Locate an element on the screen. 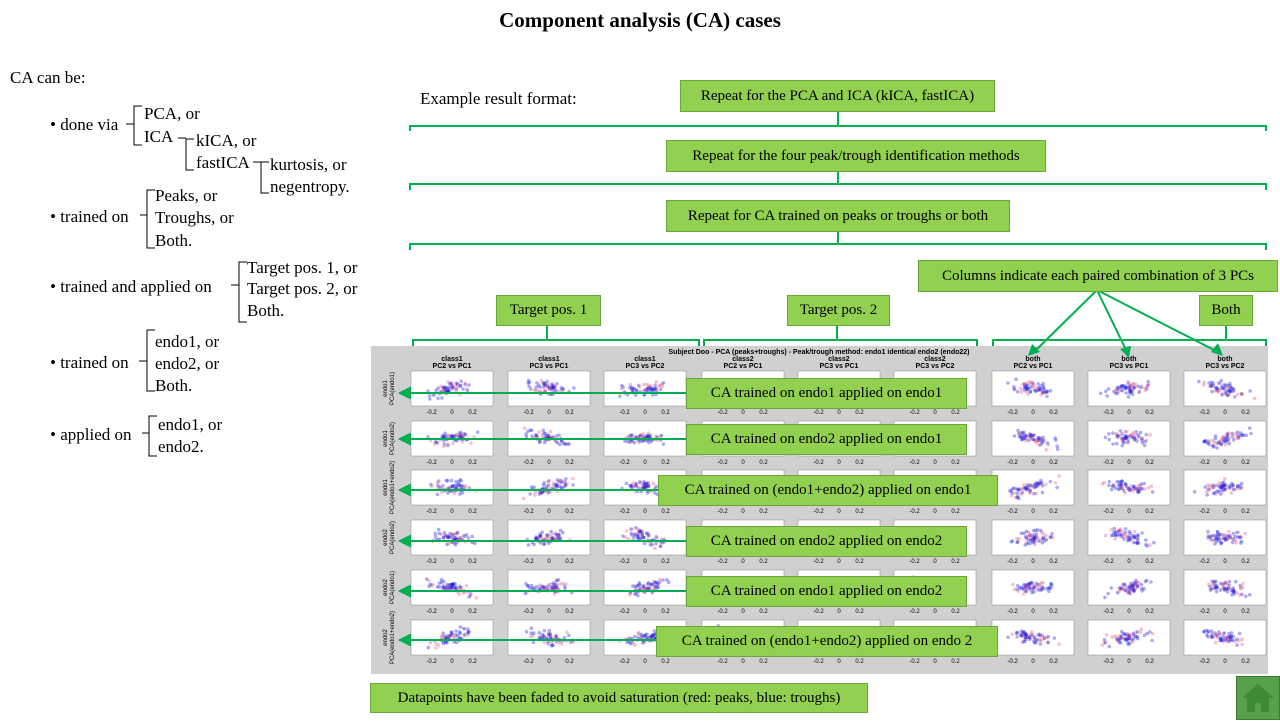  target-pos2-box: Target pos. 2 is located at coordinates (838, 310).